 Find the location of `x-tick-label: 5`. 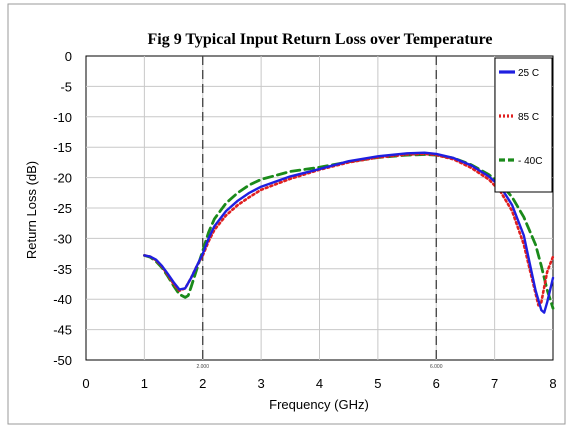

x-tick-label: 5 is located at coordinates (377, 383).